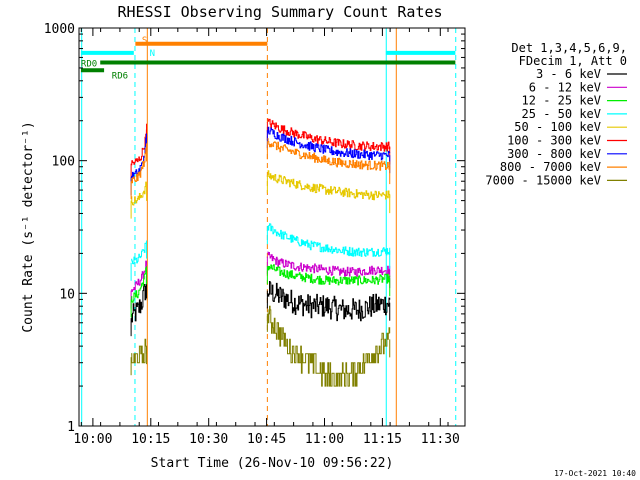 This screenshot has height=480, width=640. I want to click on legend-label-8: 7000 - 15000 keV, so click(543, 180).